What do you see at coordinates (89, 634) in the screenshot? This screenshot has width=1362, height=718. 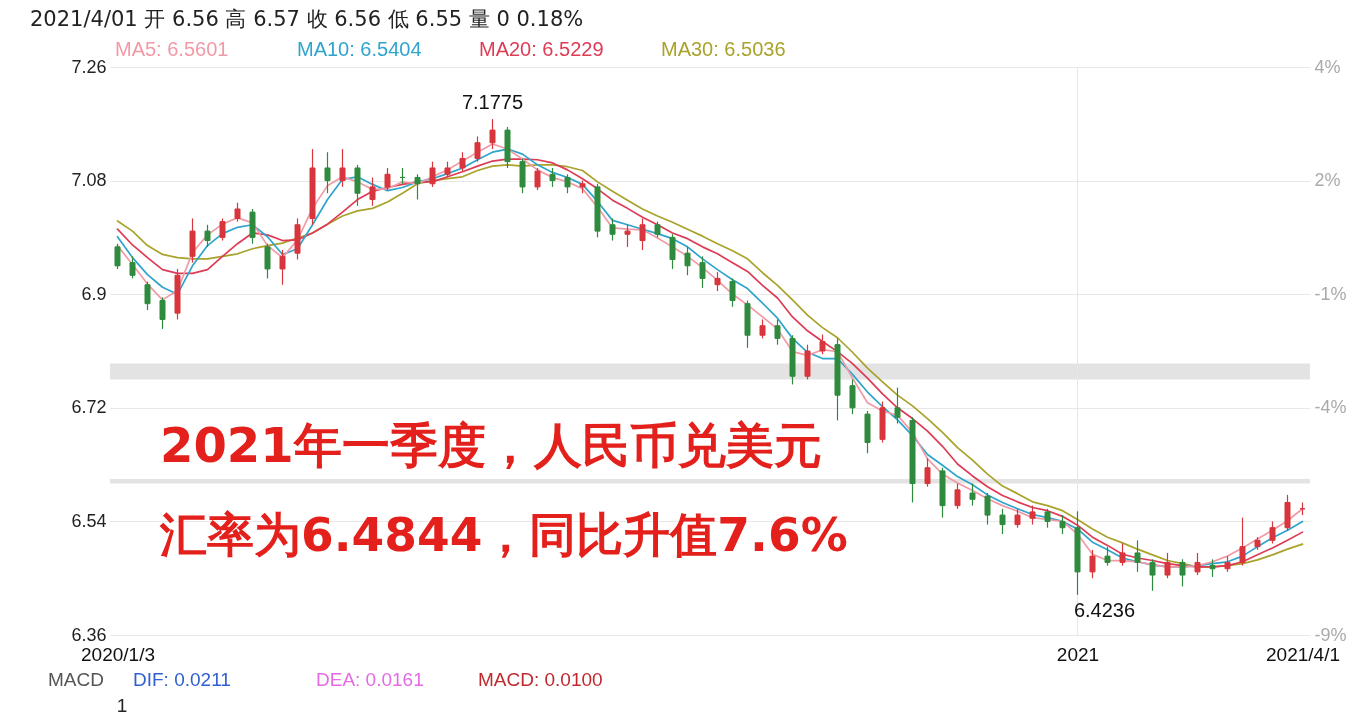 I see `y-tick-label: 6.36` at bounding box center [89, 634].